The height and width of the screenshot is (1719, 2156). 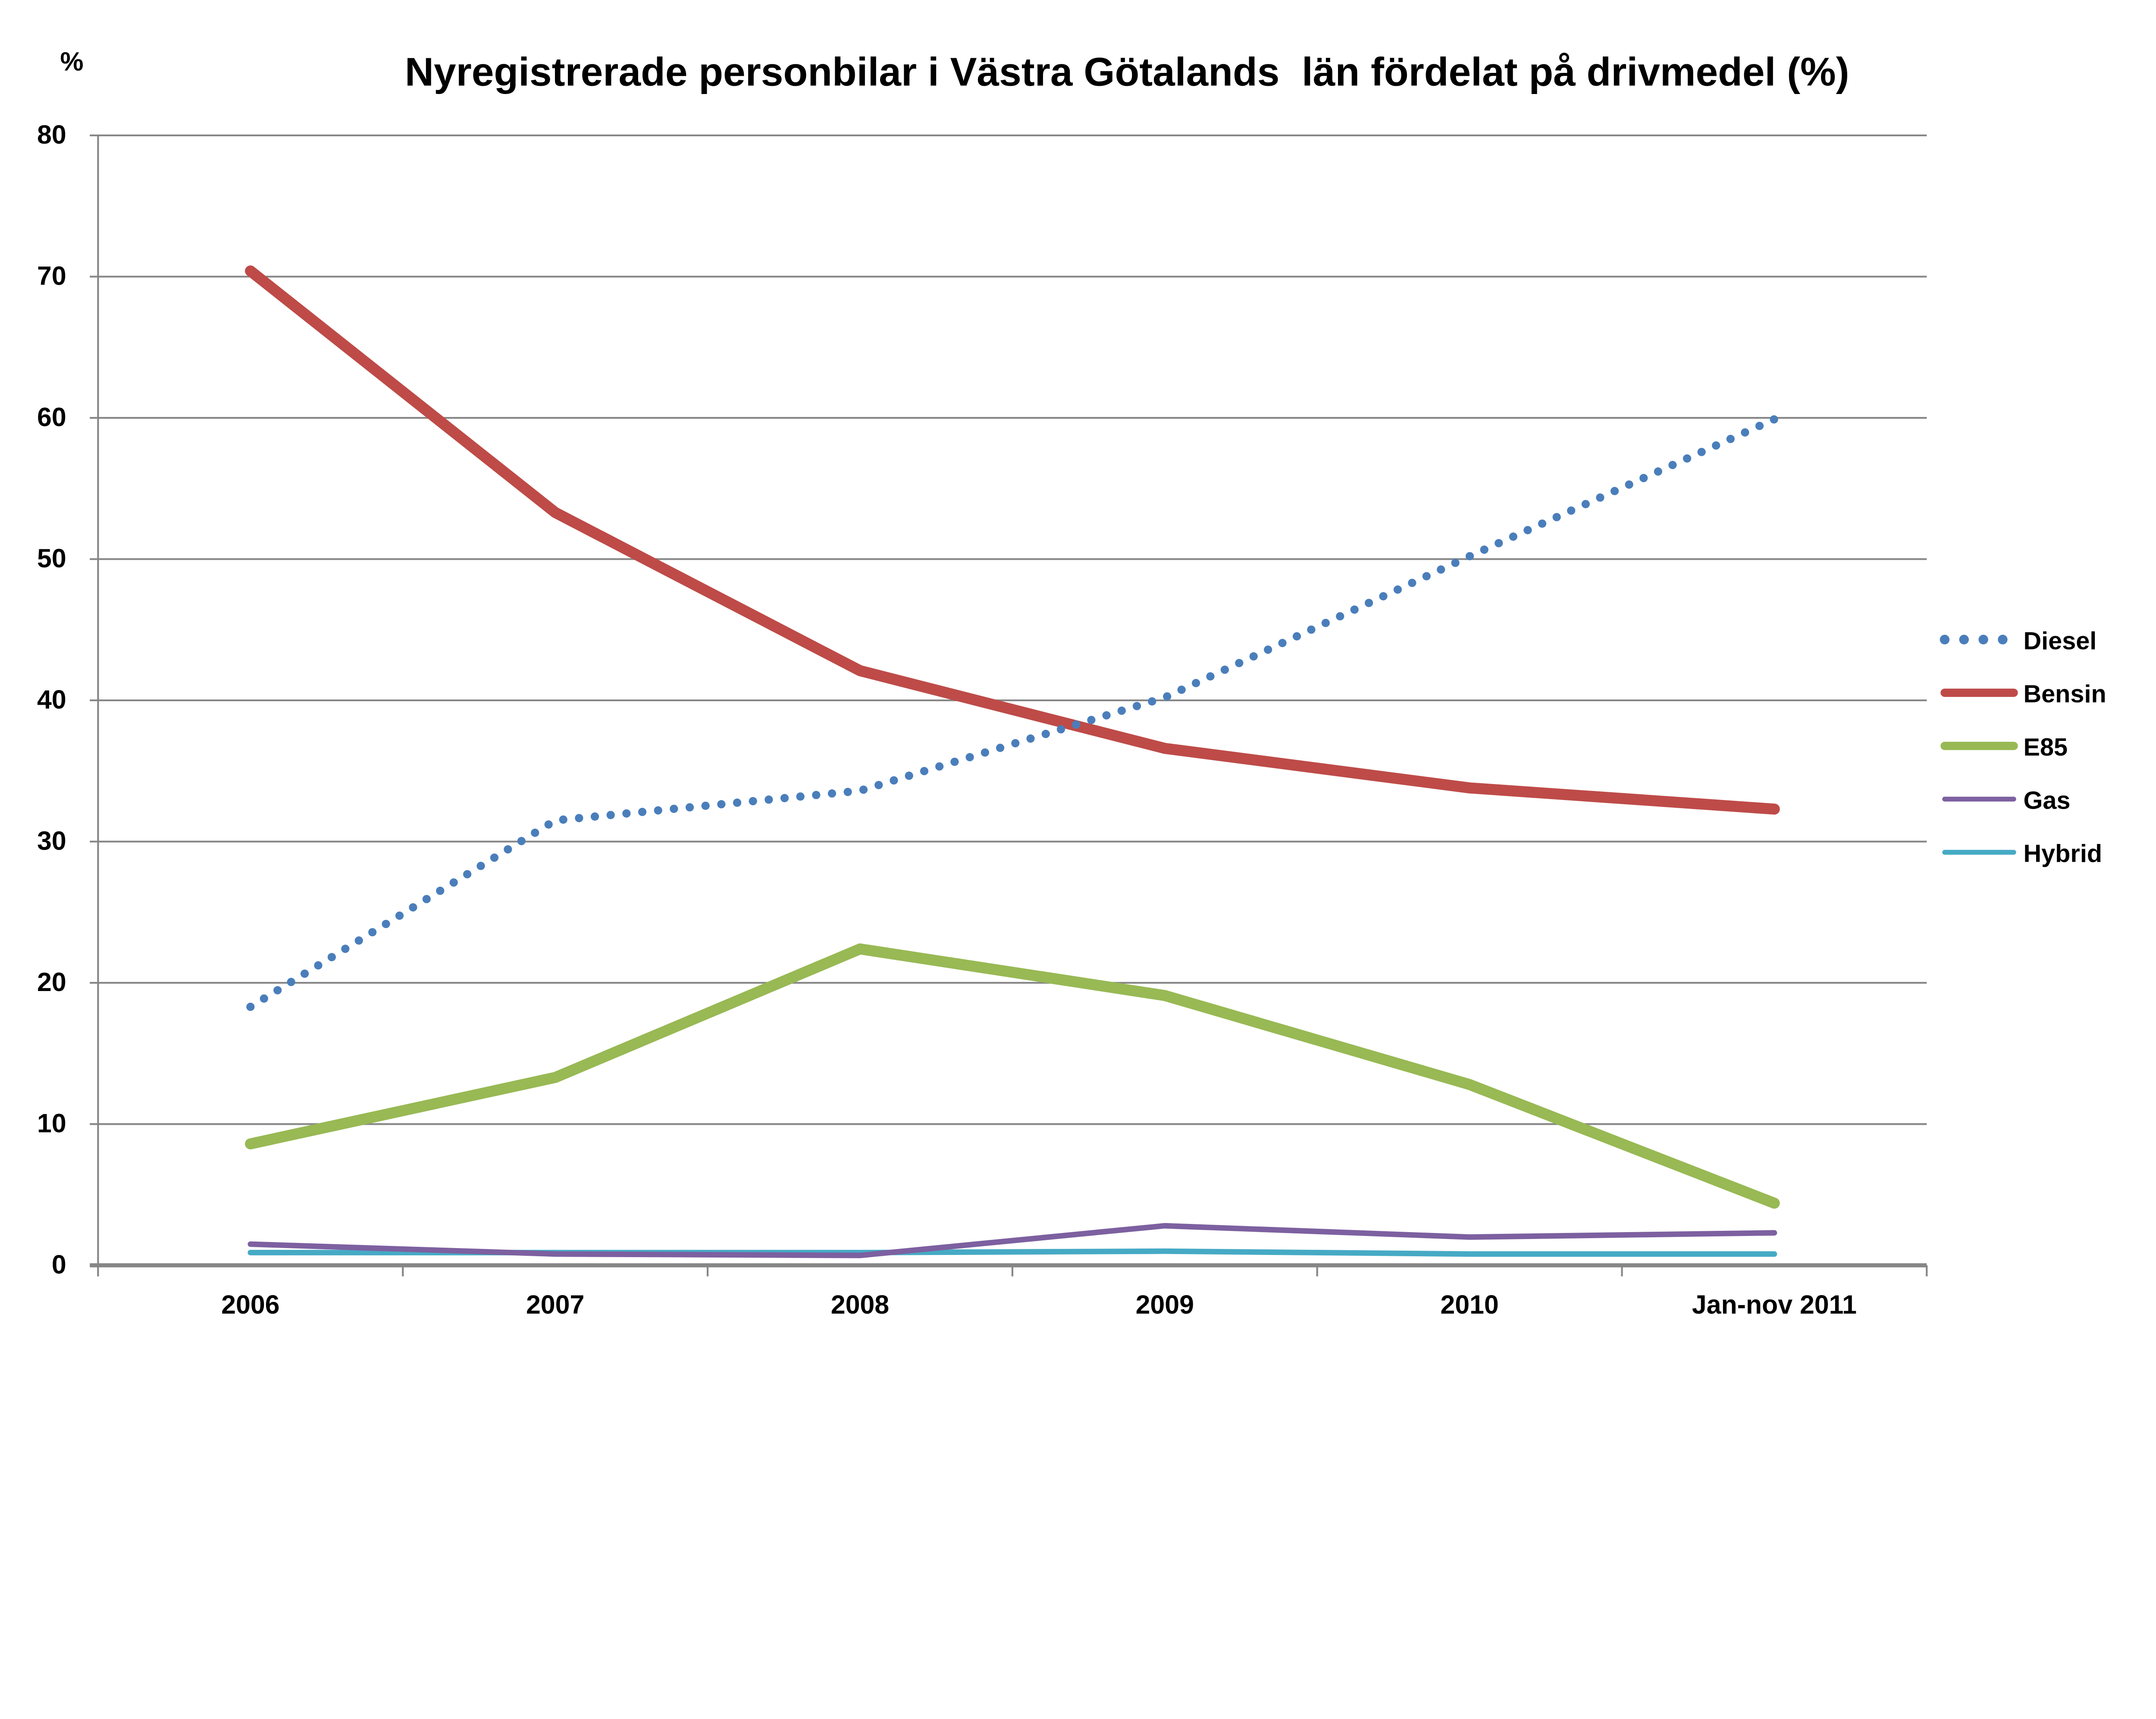 What do you see at coordinates (59, 1264) in the screenshot?
I see `y-tick-label: 0` at bounding box center [59, 1264].